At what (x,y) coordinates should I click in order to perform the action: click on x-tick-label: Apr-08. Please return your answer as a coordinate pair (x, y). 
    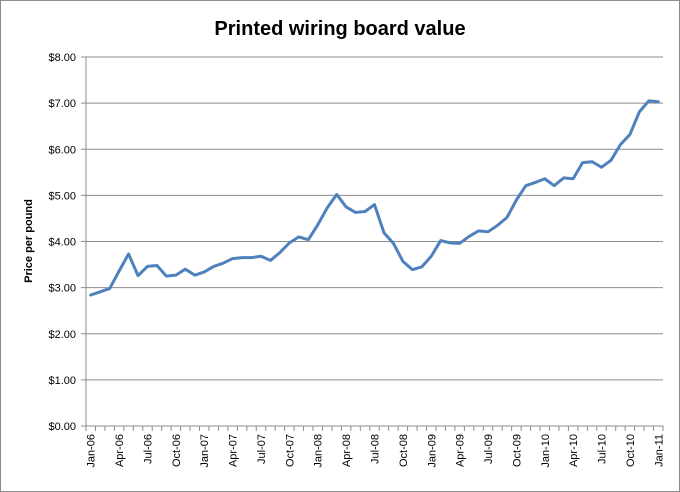
    Looking at the image, I should click on (347, 450).